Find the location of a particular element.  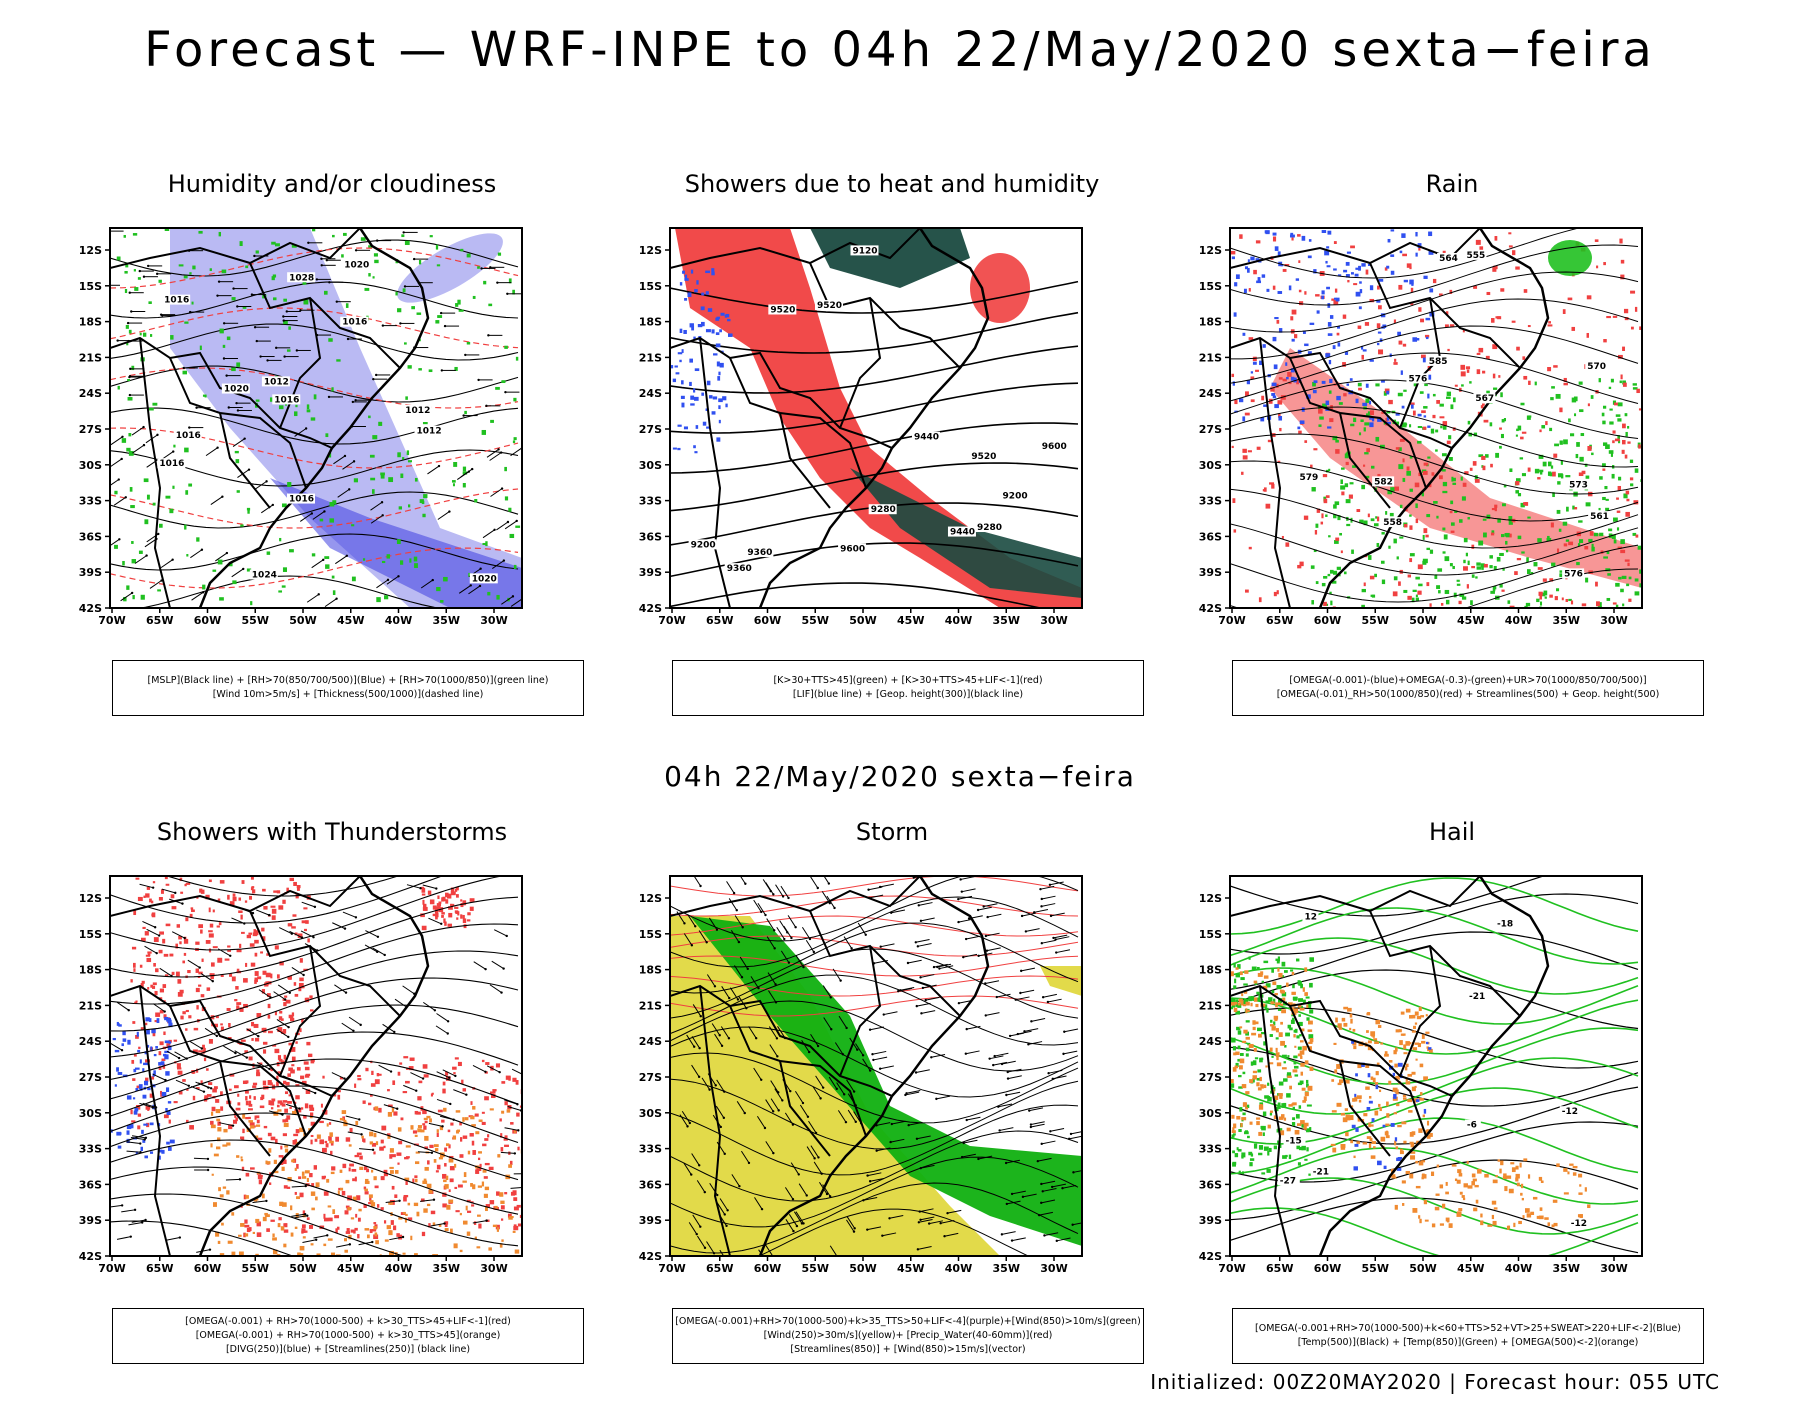

lon-label: 30W is located at coordinates (493, 620).